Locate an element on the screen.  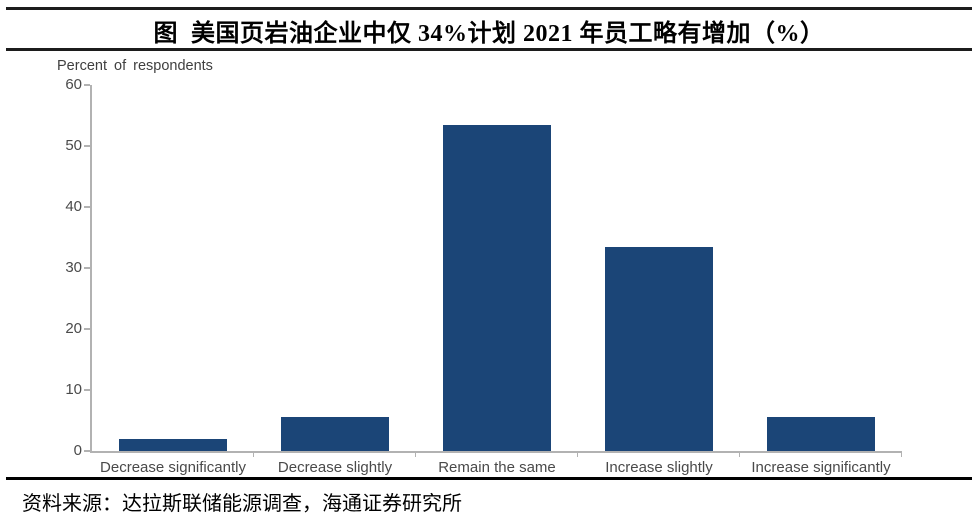
x-category-label: Increase slightly is located at coordinates (659, 467).